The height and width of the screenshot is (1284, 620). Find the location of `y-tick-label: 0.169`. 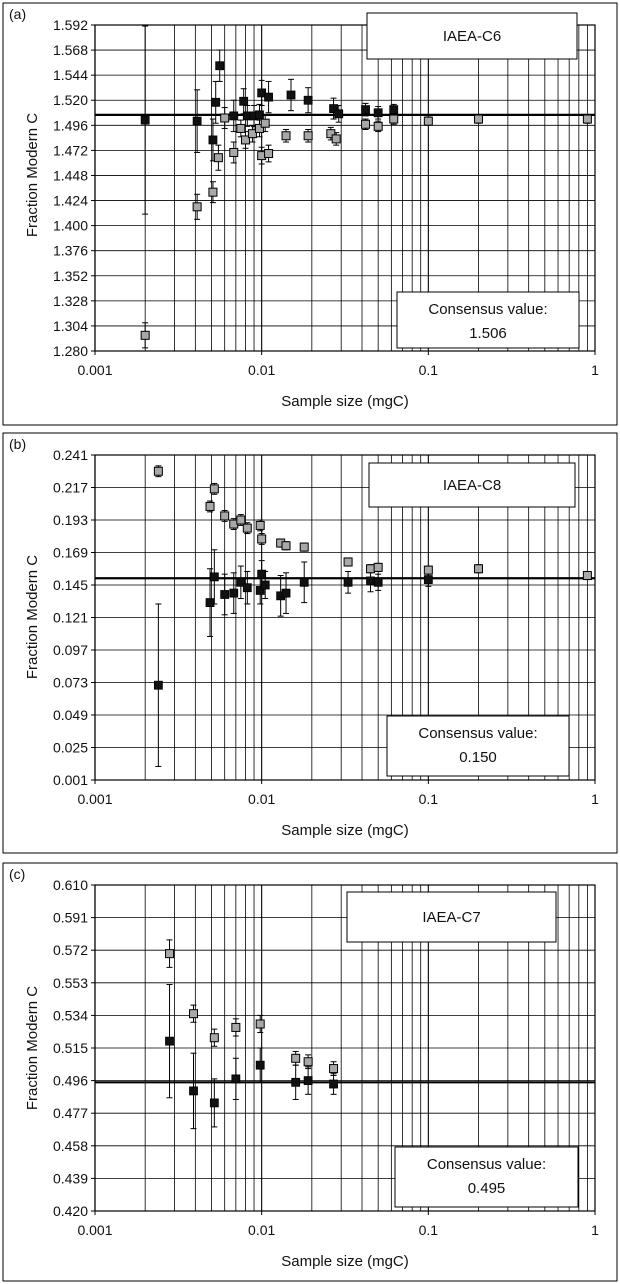

y-tick-label: 0.169 is located at coordinates (70, 553).